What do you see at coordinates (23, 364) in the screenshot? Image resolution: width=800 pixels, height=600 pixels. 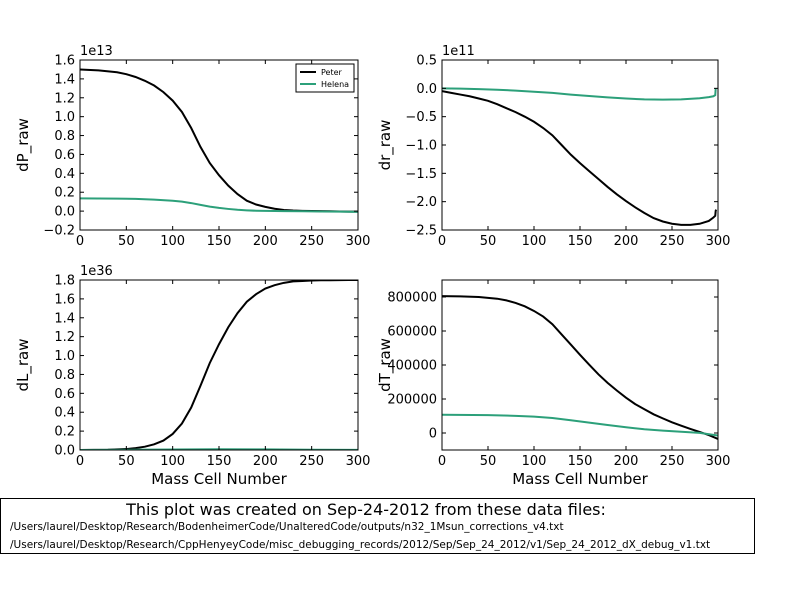 I see `y-axis-label: dL_raw` at bounding box center [23, 364].